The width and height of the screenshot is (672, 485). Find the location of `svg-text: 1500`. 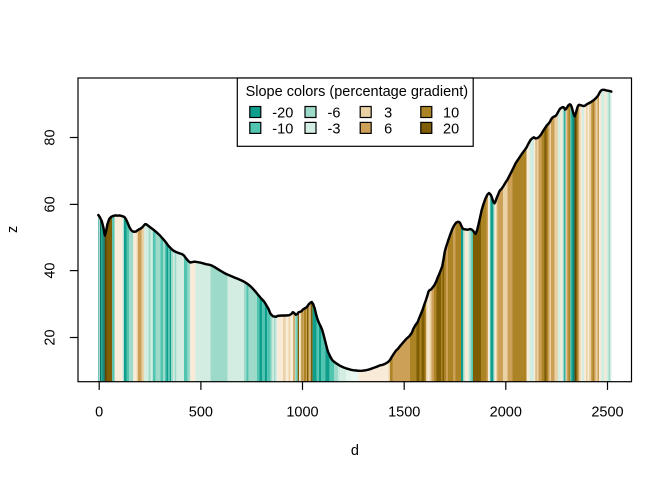

svg-text: 1500 is located at coordinates (404, 413).